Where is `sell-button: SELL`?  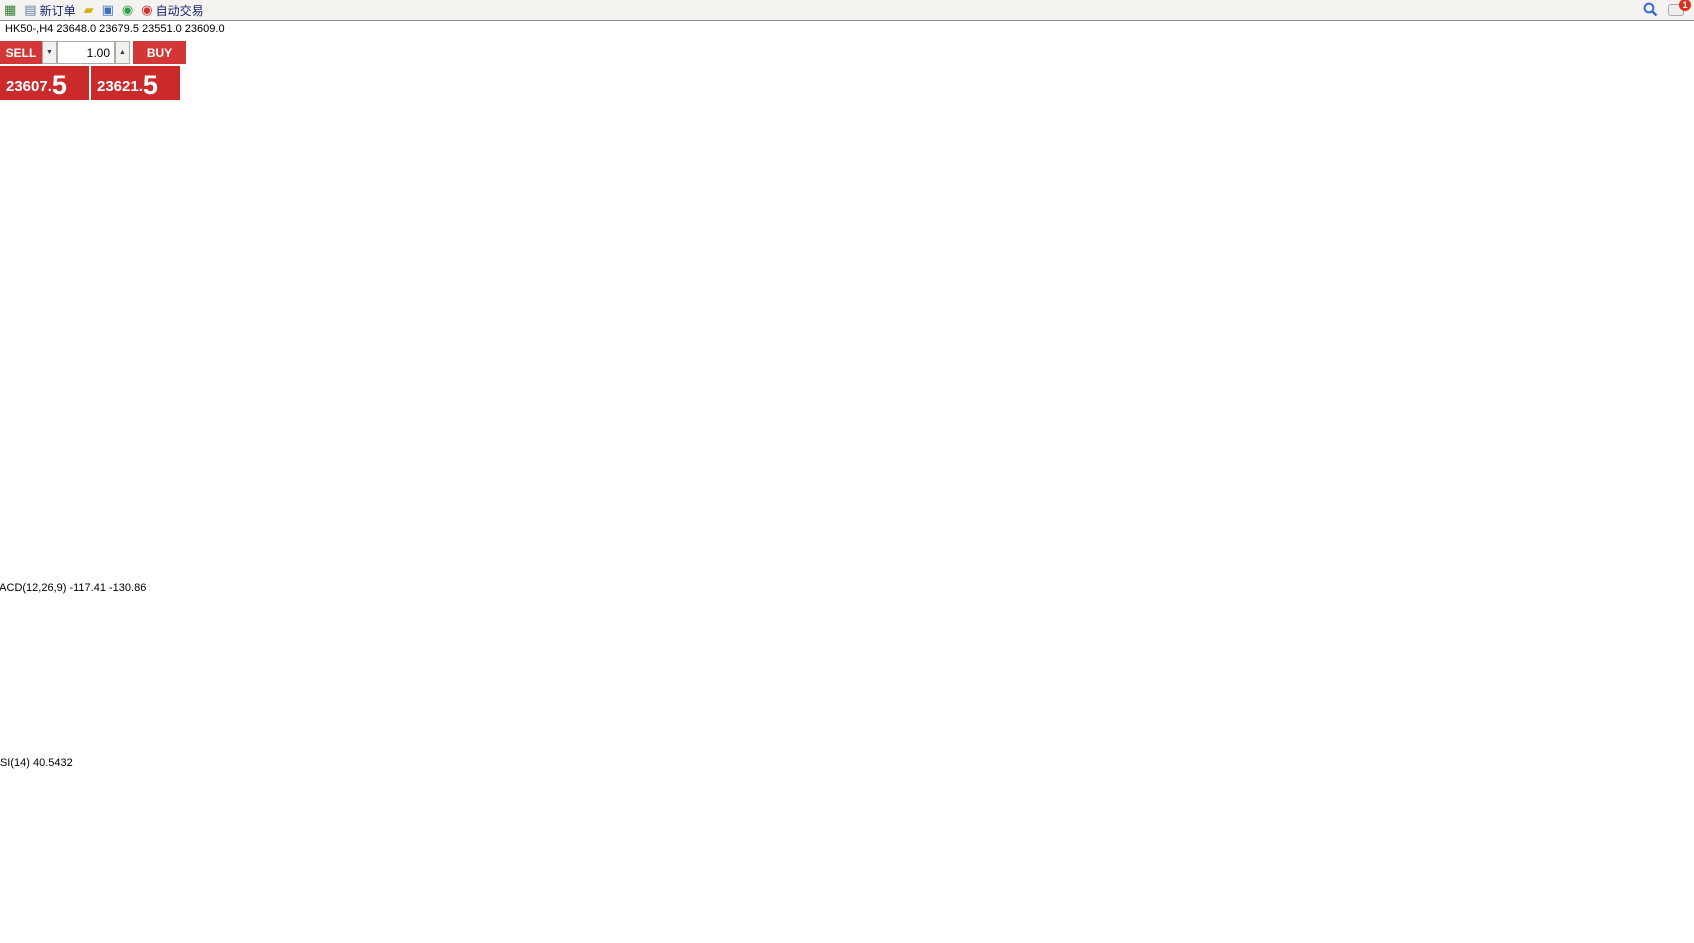 sell-button: SELL is located at coordinates (21, 52).